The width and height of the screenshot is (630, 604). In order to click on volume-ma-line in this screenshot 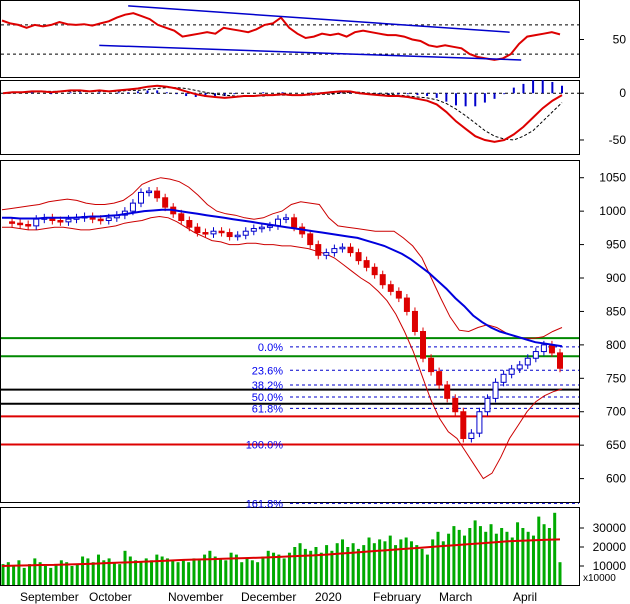, I will do `click(281, 552)`.